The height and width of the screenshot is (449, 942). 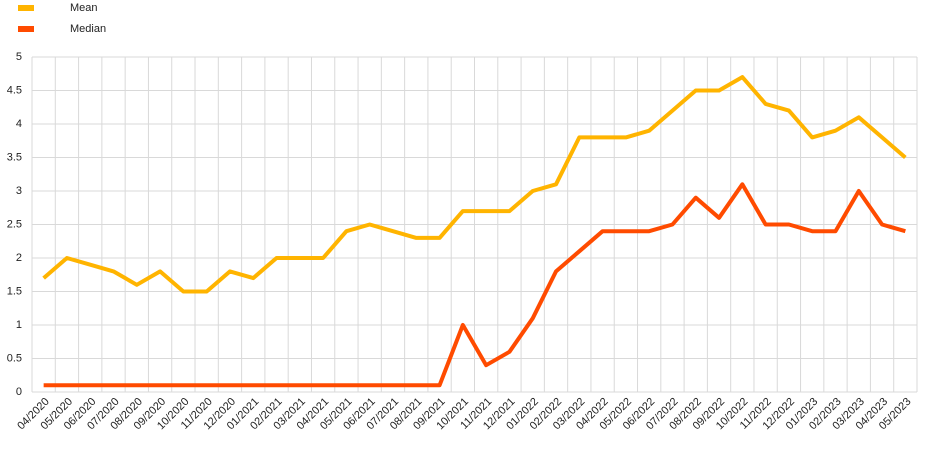 I want to click on y-tick-label: 3.5, so click(x=14, y=157).